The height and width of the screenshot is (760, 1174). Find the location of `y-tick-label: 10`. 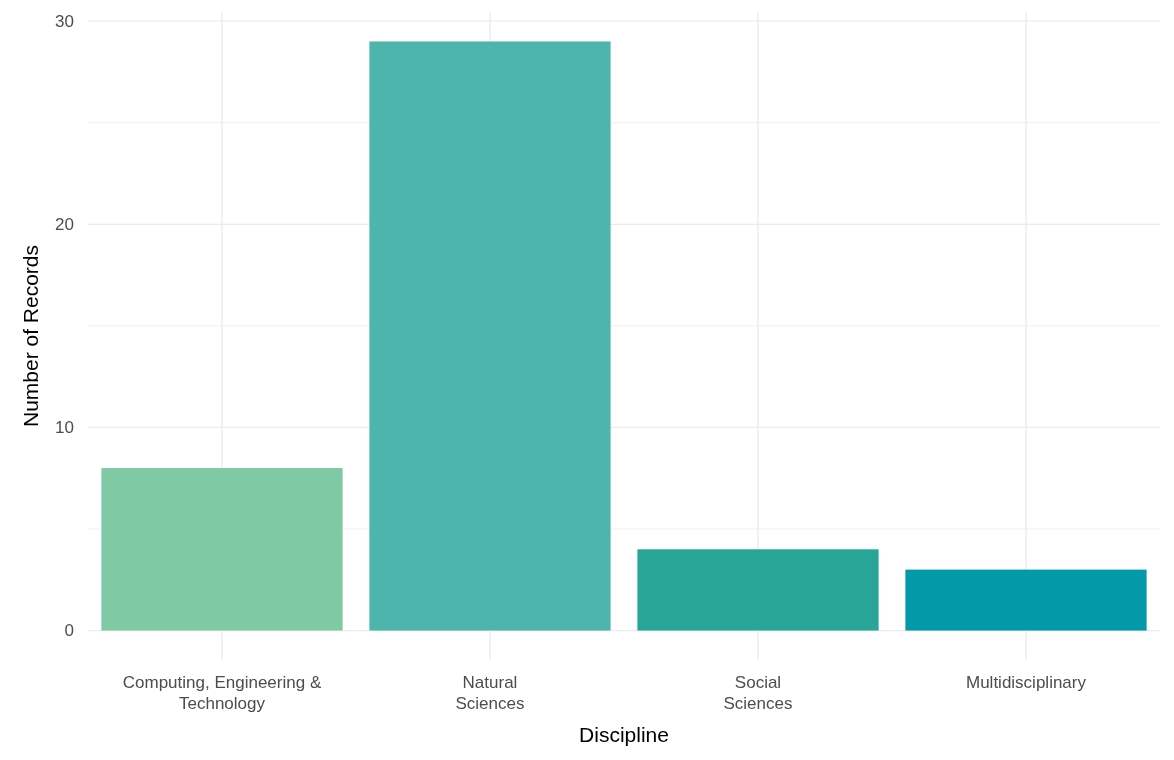

y-tick-label: 10 is located at coordinates (64, 428).